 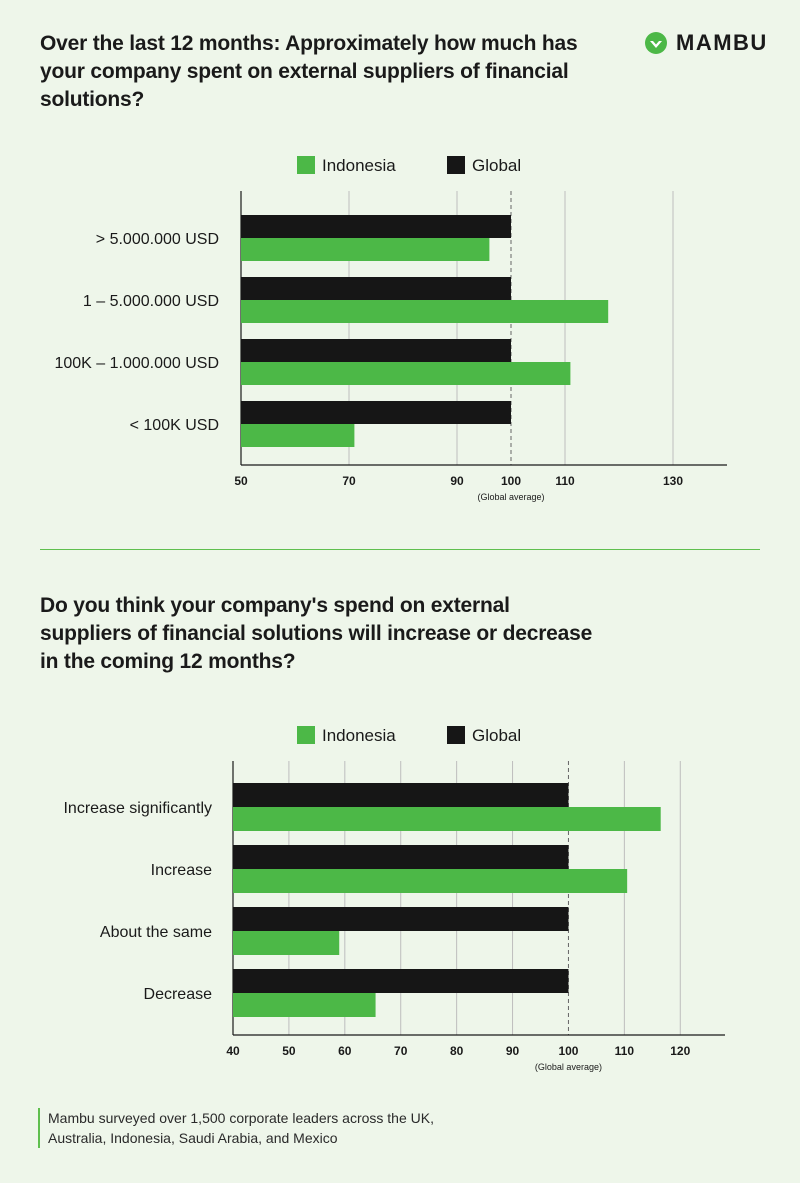 I want to click on x-tick-label-60: 60, so click(x=345, y=1051).